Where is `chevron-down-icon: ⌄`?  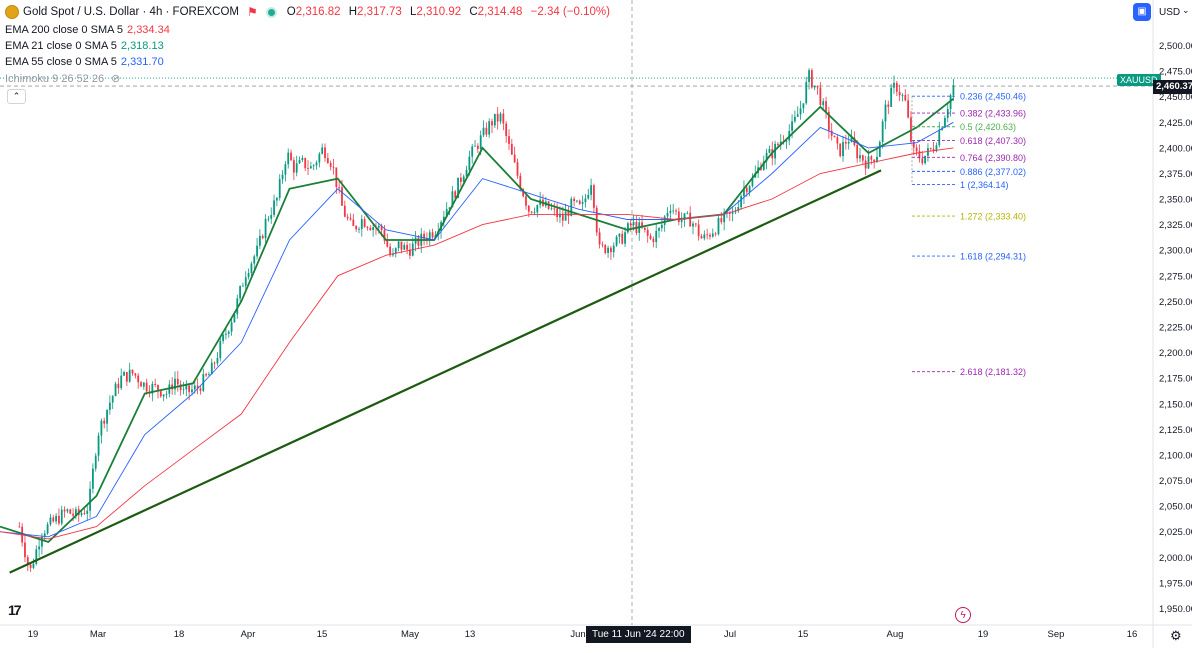 chevron-down-icon: ⌄ is located at coordinates (1186, 10).